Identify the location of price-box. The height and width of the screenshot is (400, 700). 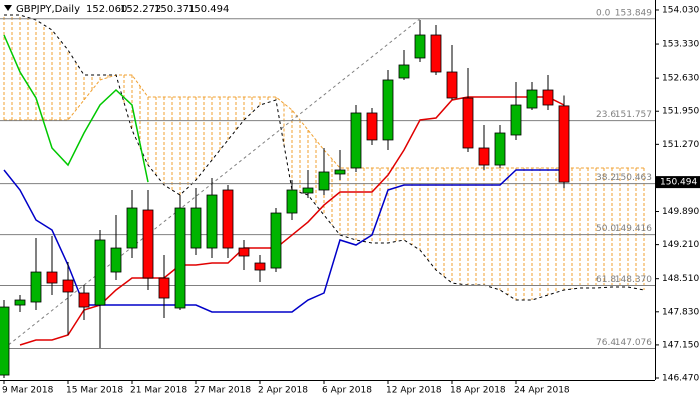
(678, 182).